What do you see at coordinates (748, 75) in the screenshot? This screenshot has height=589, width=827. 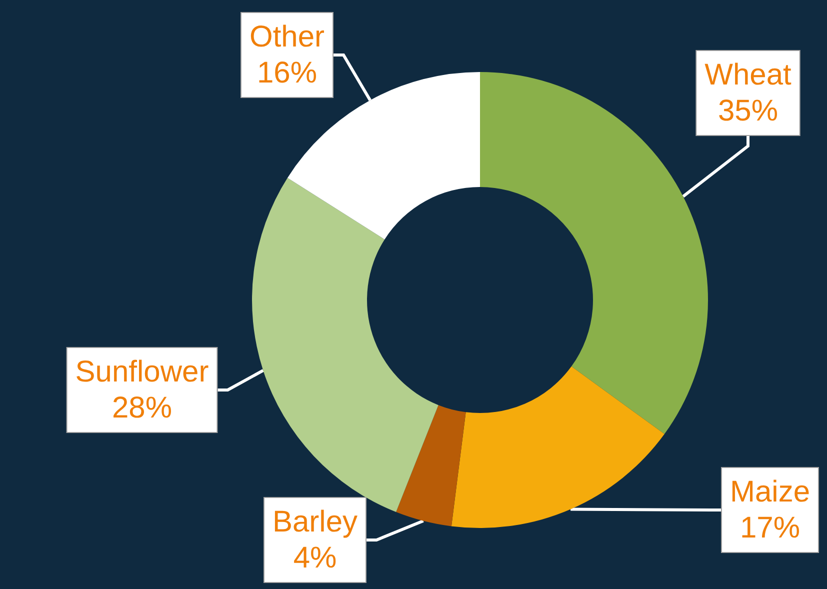 I see `slice-label: Wheat` at bounding box center [748, 75].